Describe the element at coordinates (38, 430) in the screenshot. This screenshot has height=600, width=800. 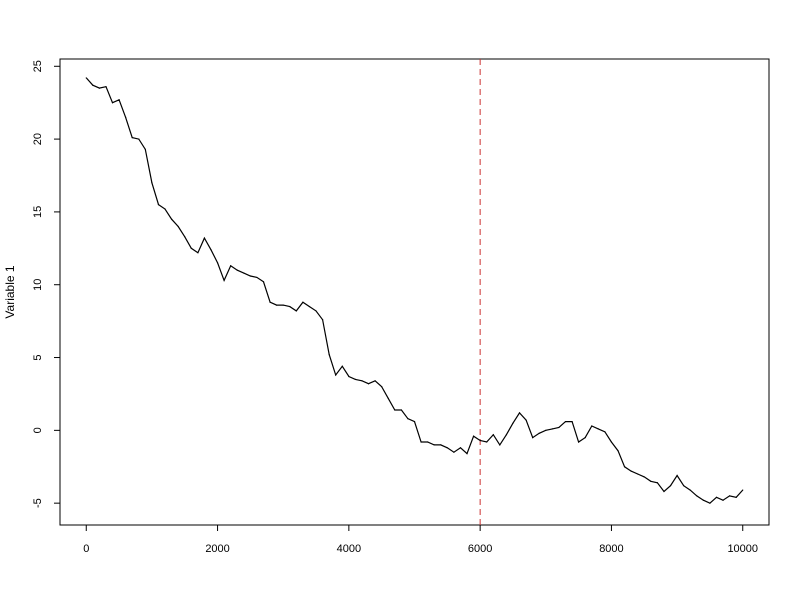
I see `y-tick-label: 0` at that location.